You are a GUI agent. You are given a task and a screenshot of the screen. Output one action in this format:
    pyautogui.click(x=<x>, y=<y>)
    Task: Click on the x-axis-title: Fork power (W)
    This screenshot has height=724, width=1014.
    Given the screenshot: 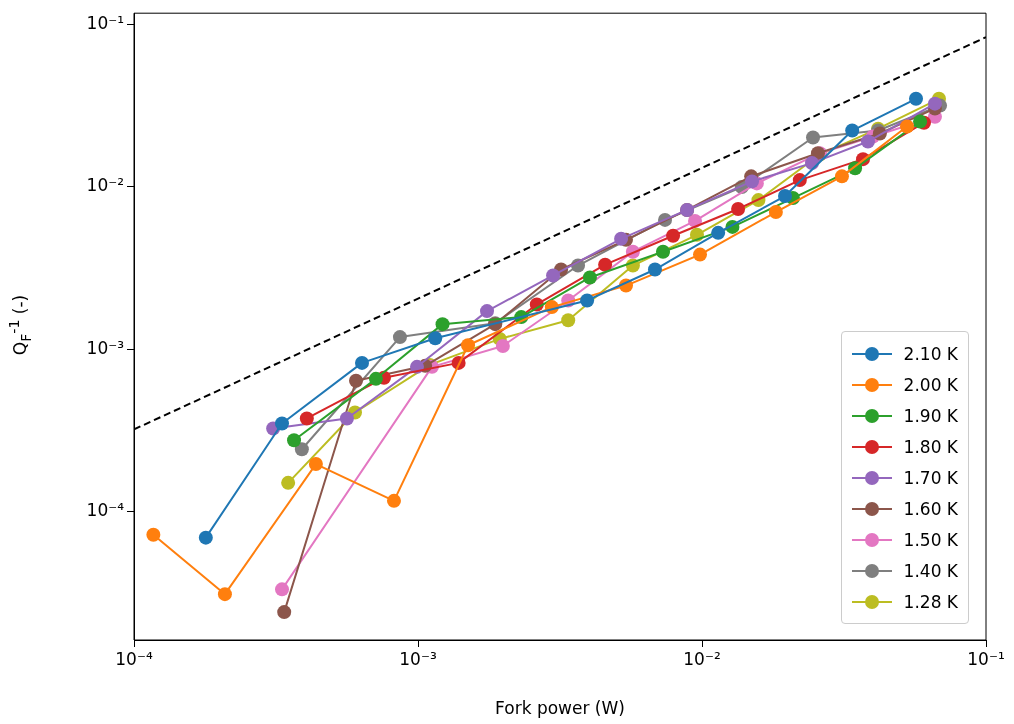 What is the action you would take?
    pyautogui.click(x=560, y=708)
    